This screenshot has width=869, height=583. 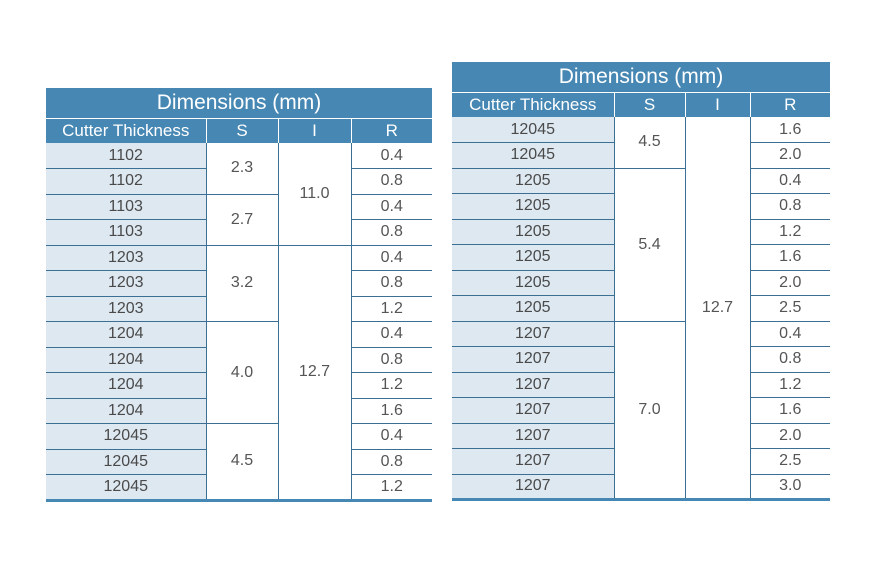 I want to click on s-value-cell: 3.2, so click(x=241, y=283).